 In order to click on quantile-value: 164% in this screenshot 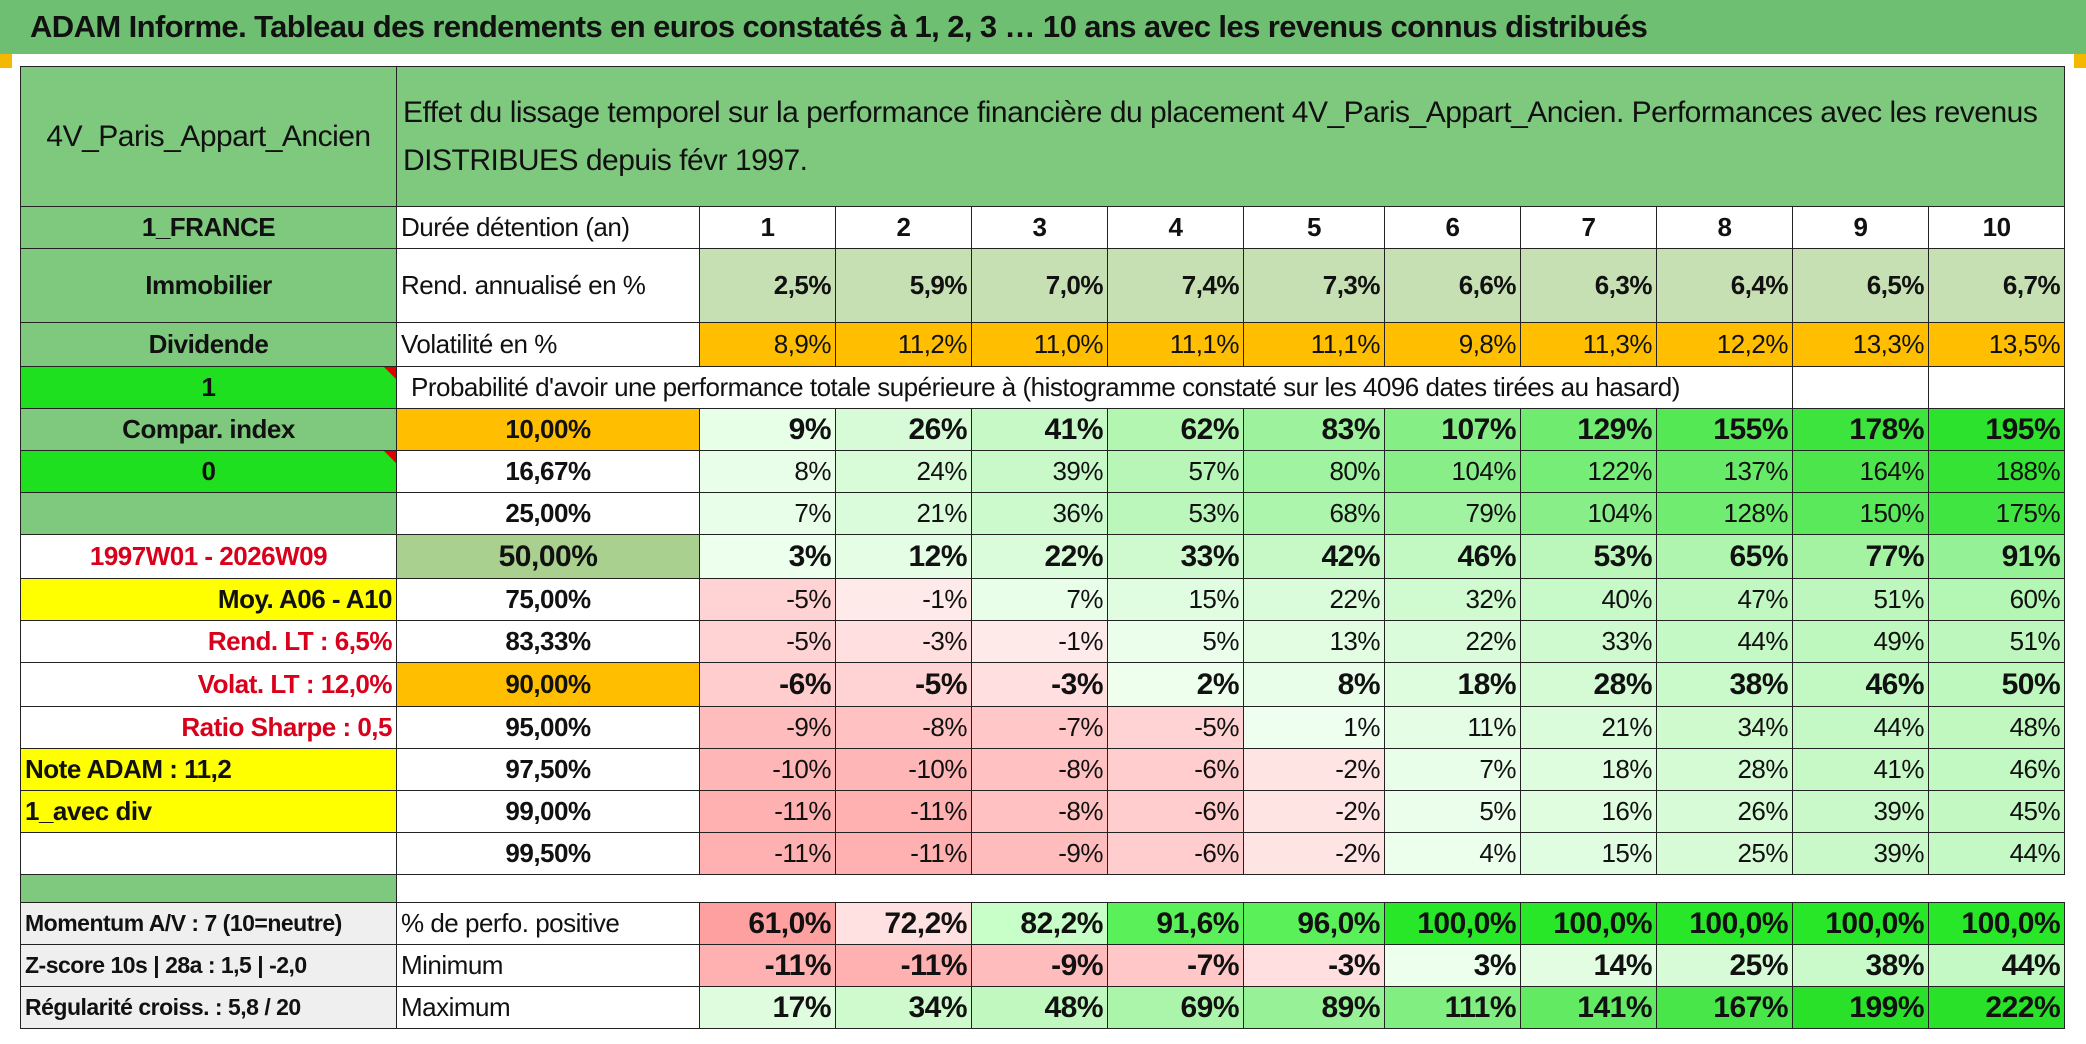, I will do `click(1860, 471)`.